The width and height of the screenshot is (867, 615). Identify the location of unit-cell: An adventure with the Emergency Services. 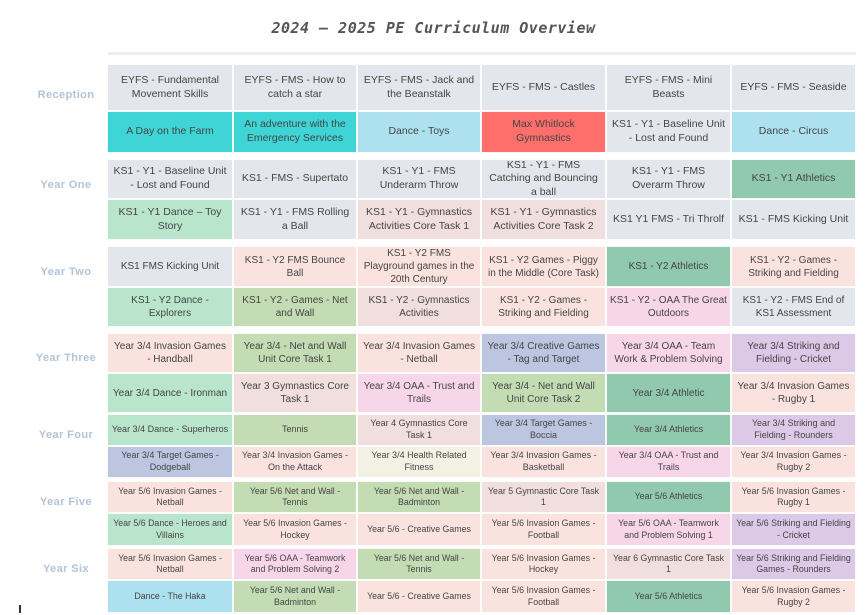
(295, 132).